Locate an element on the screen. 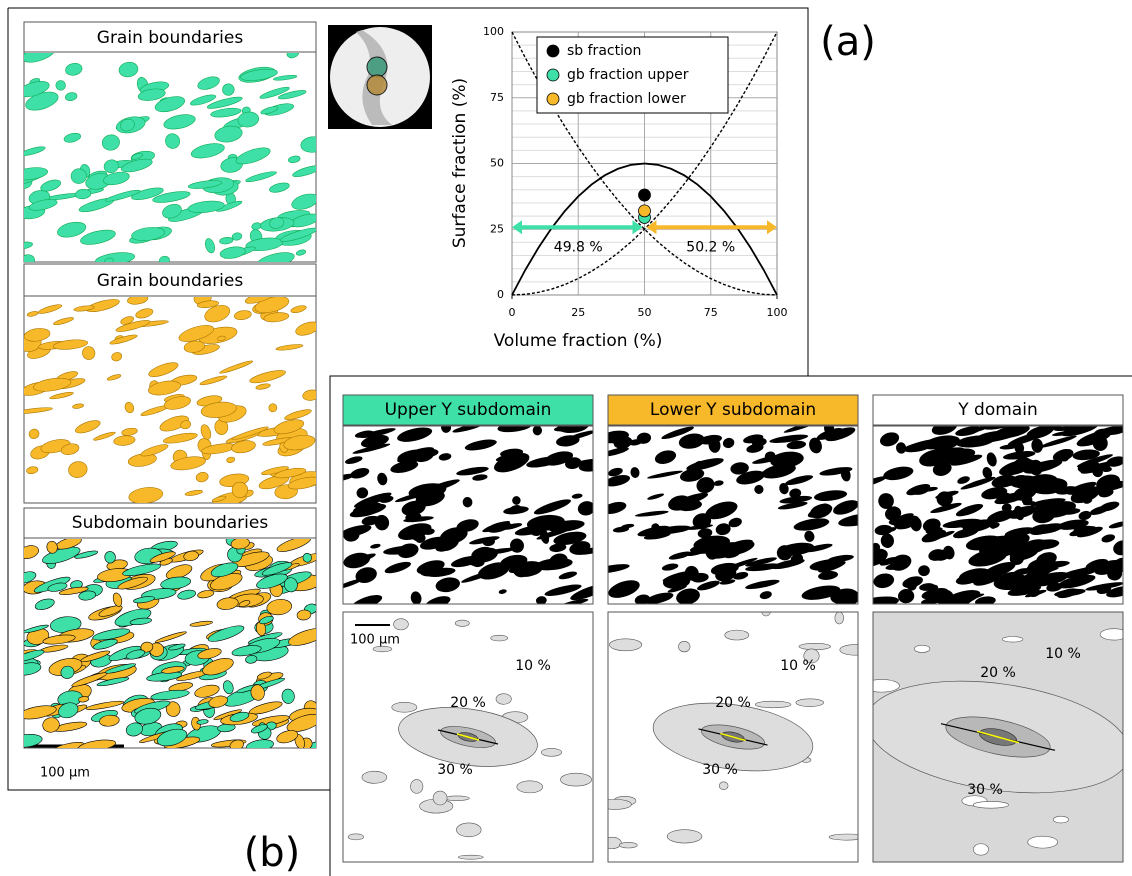 The height and width of the screenshot is (876, 1132). contour-label: 10 % is located at coordinates (1063, 654).